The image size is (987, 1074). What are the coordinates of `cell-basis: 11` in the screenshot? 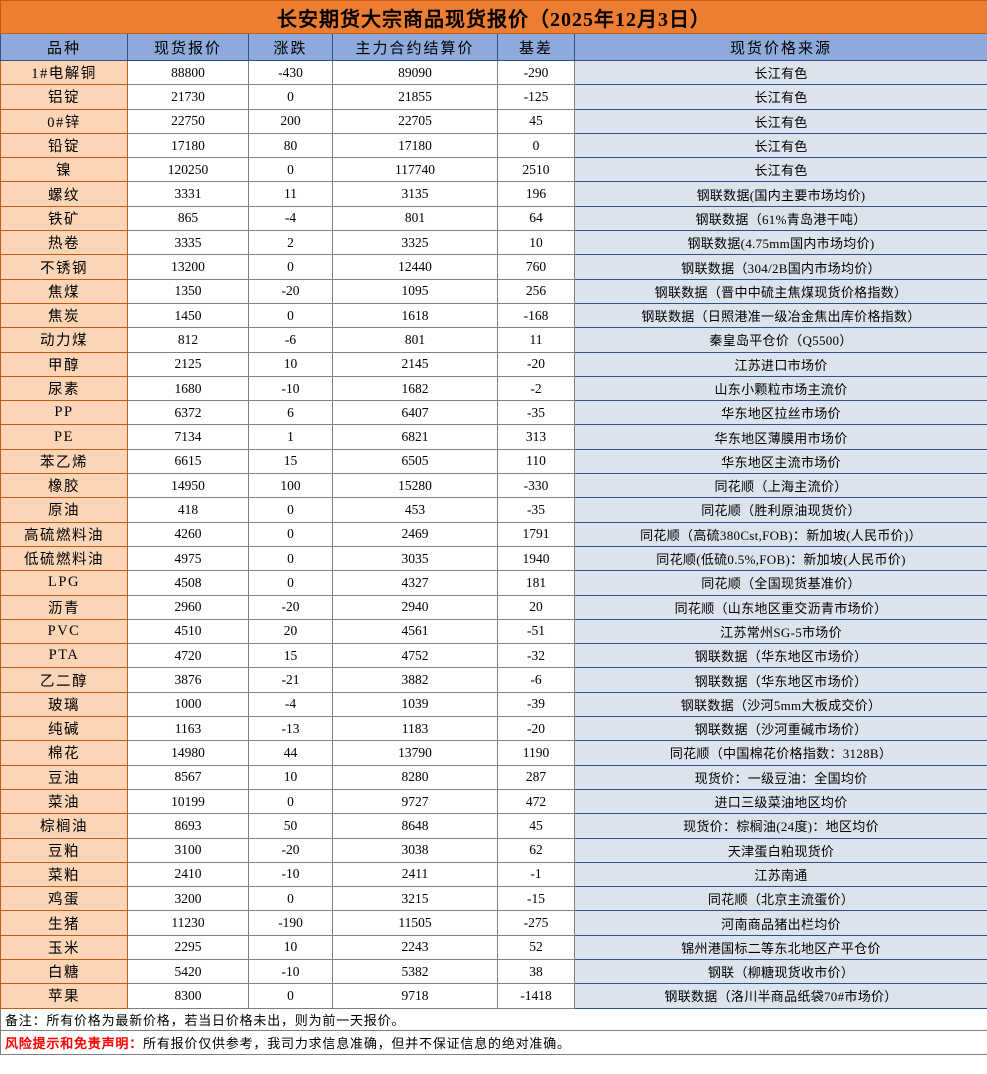 It's located at (536, 340).